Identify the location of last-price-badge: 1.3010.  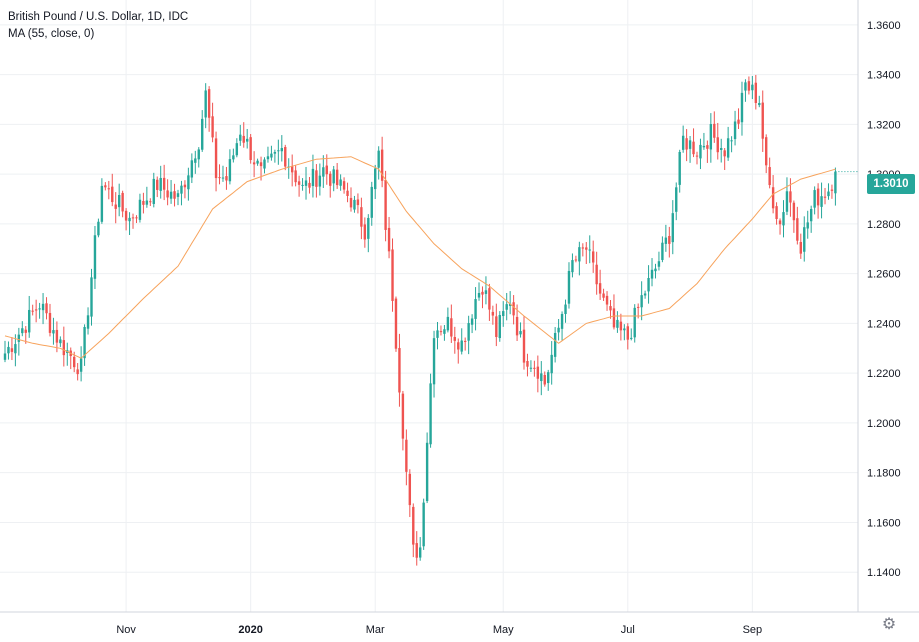
(891, 184).